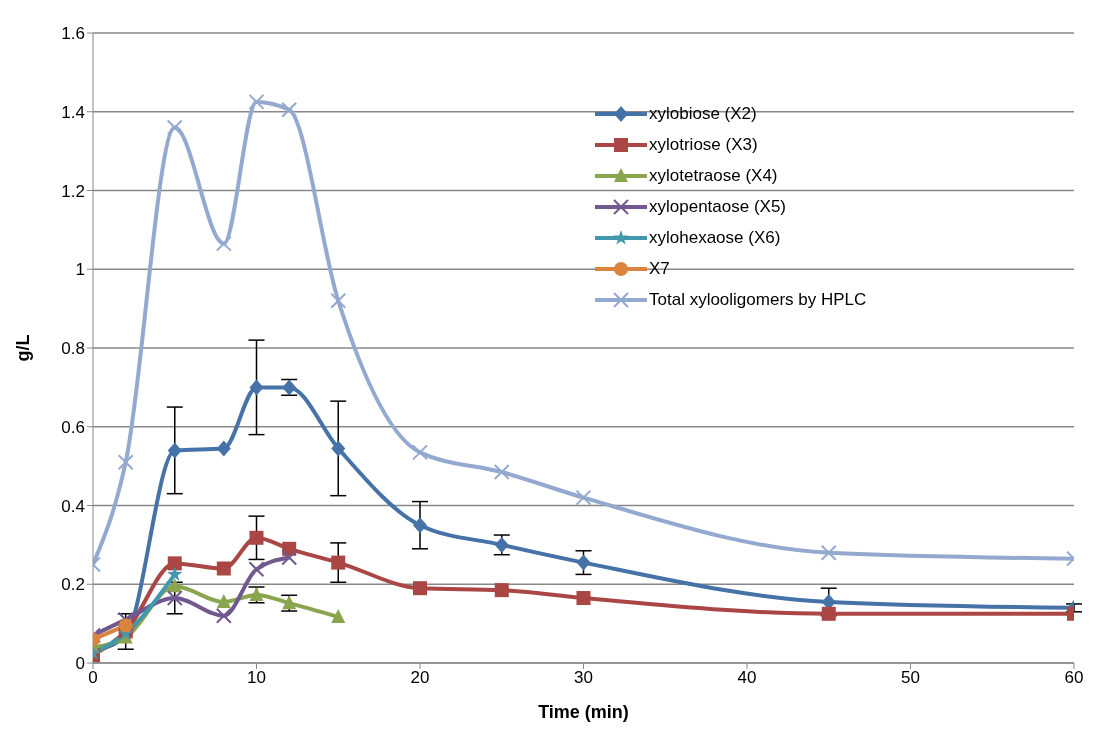  What do you see at coordinates (73, 191) in the screenshot?
I see `y-tick-label: 1.2` at bounding box center [73, 191].